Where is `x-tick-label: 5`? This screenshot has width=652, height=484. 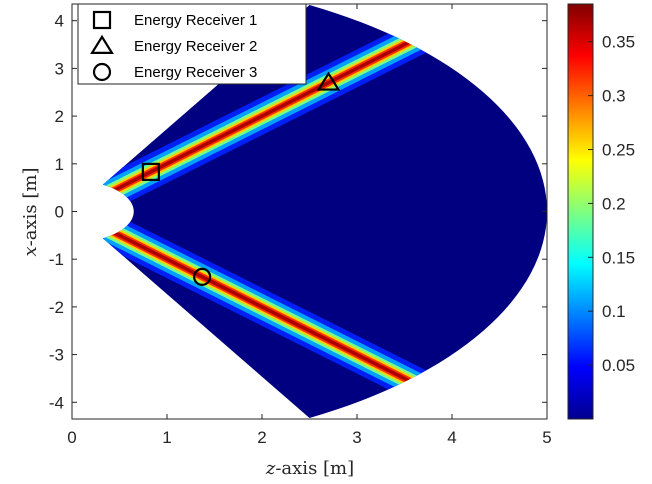
x-tick-label: 5 is located at coordinates (546, 437).